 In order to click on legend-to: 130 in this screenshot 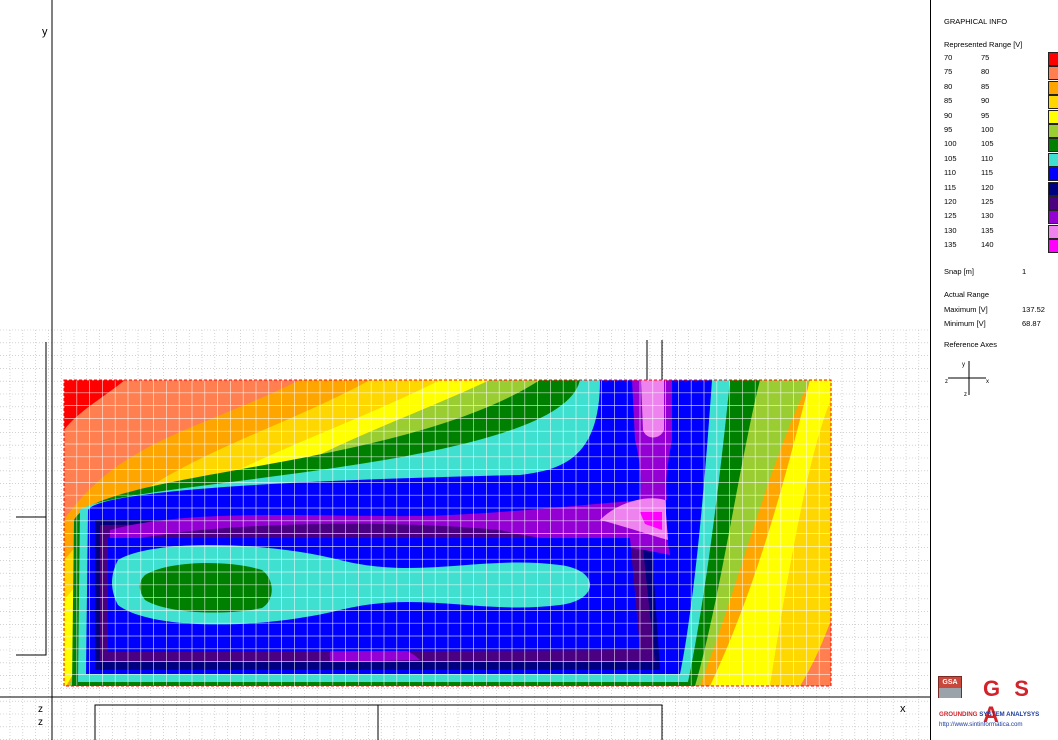, I will do `click(987, 216)`.